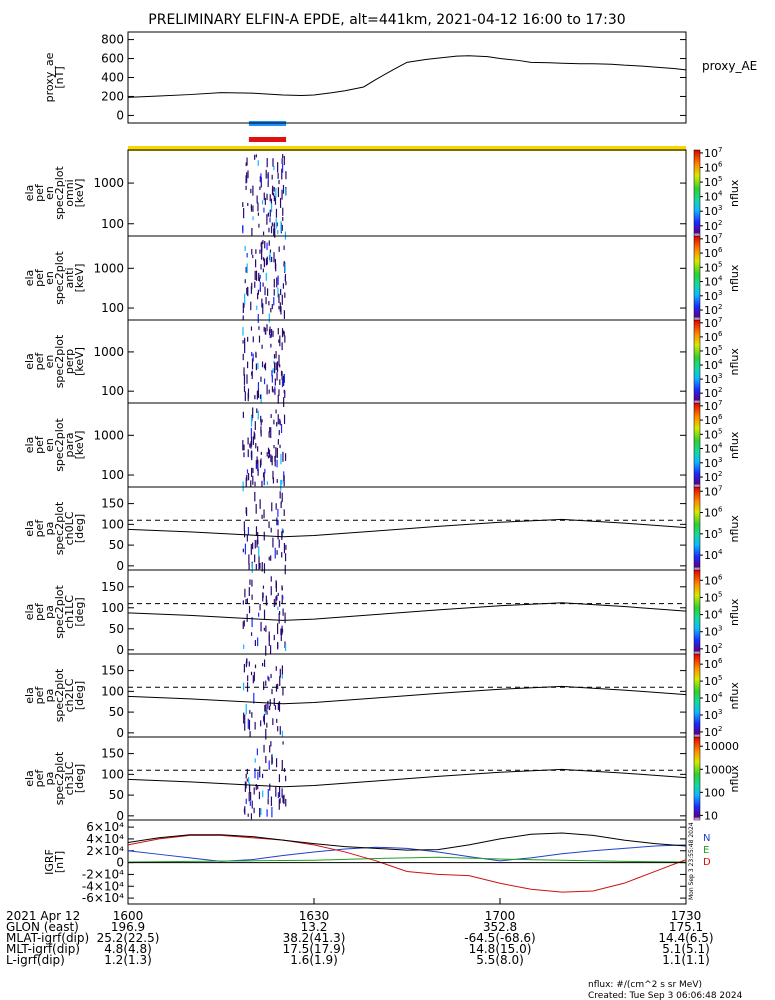 The width and height of the screenshot is (775, 1000). I want to click on info-row-value: -64.5(-68.6), so click(499, 938).